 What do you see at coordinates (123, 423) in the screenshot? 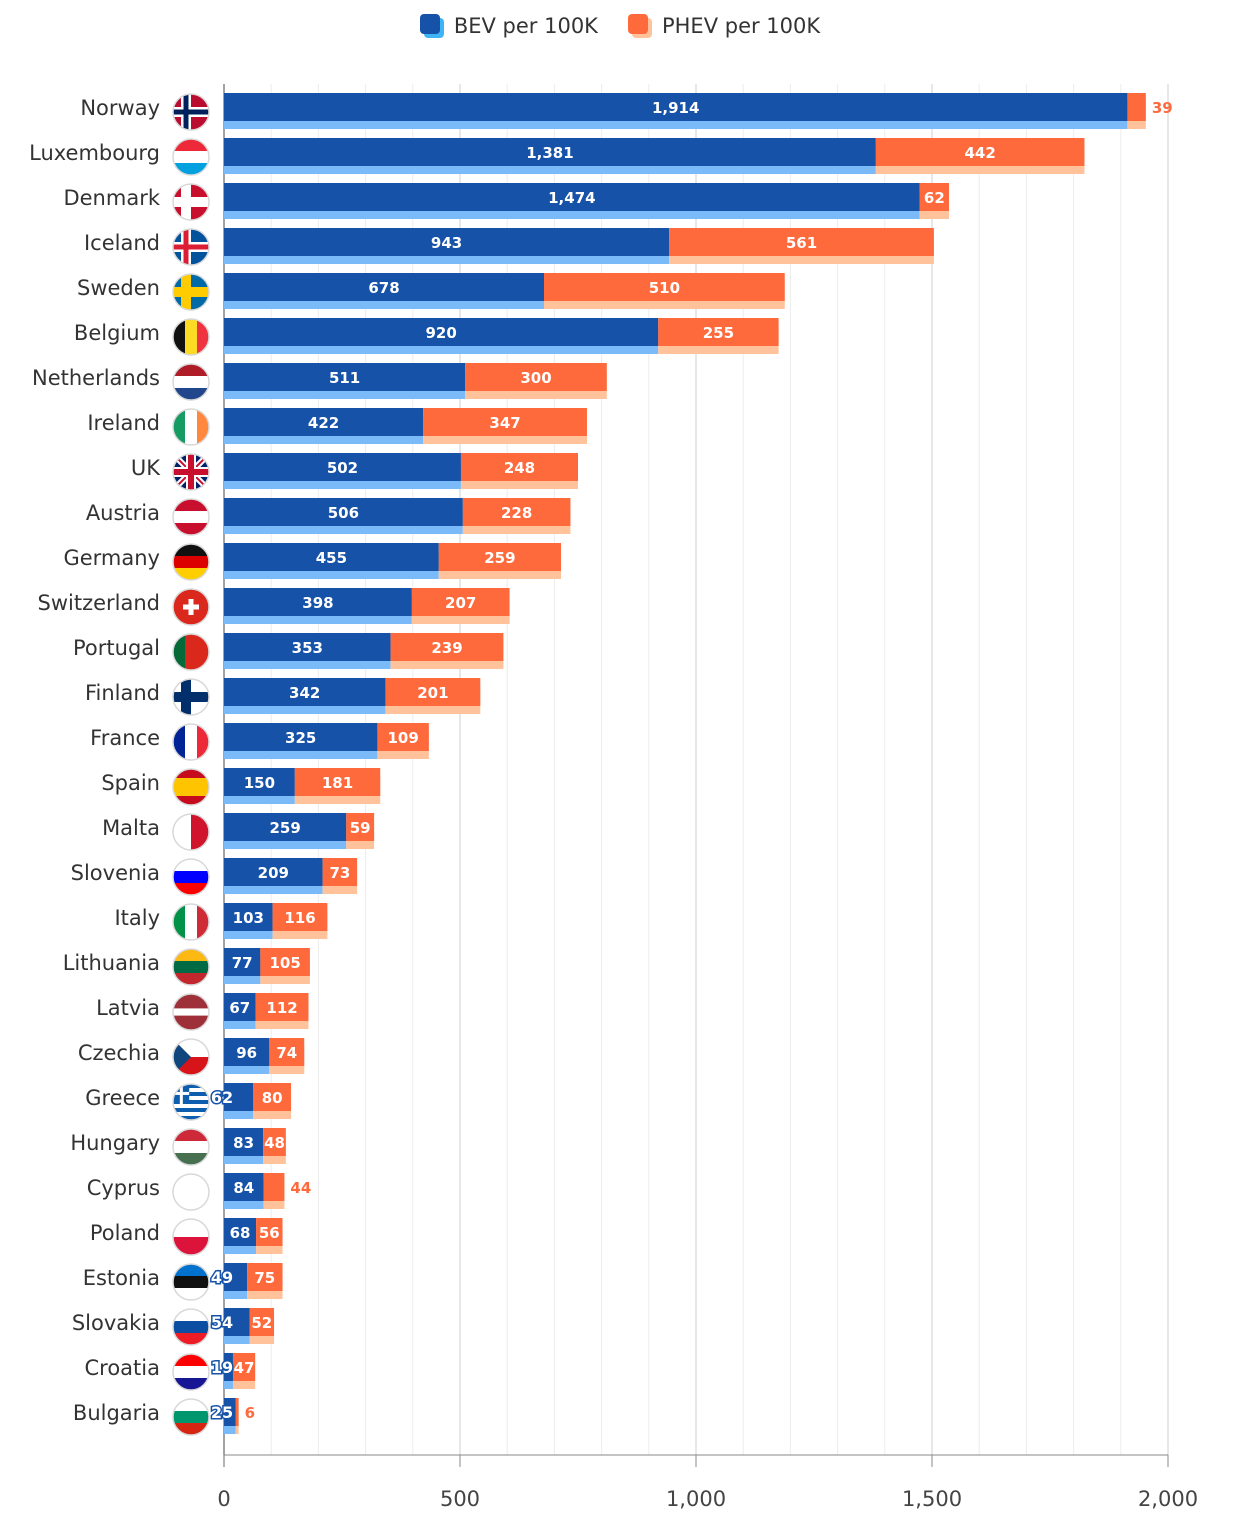
I see `category-label: Ireland` at bounding box center [123, 423].